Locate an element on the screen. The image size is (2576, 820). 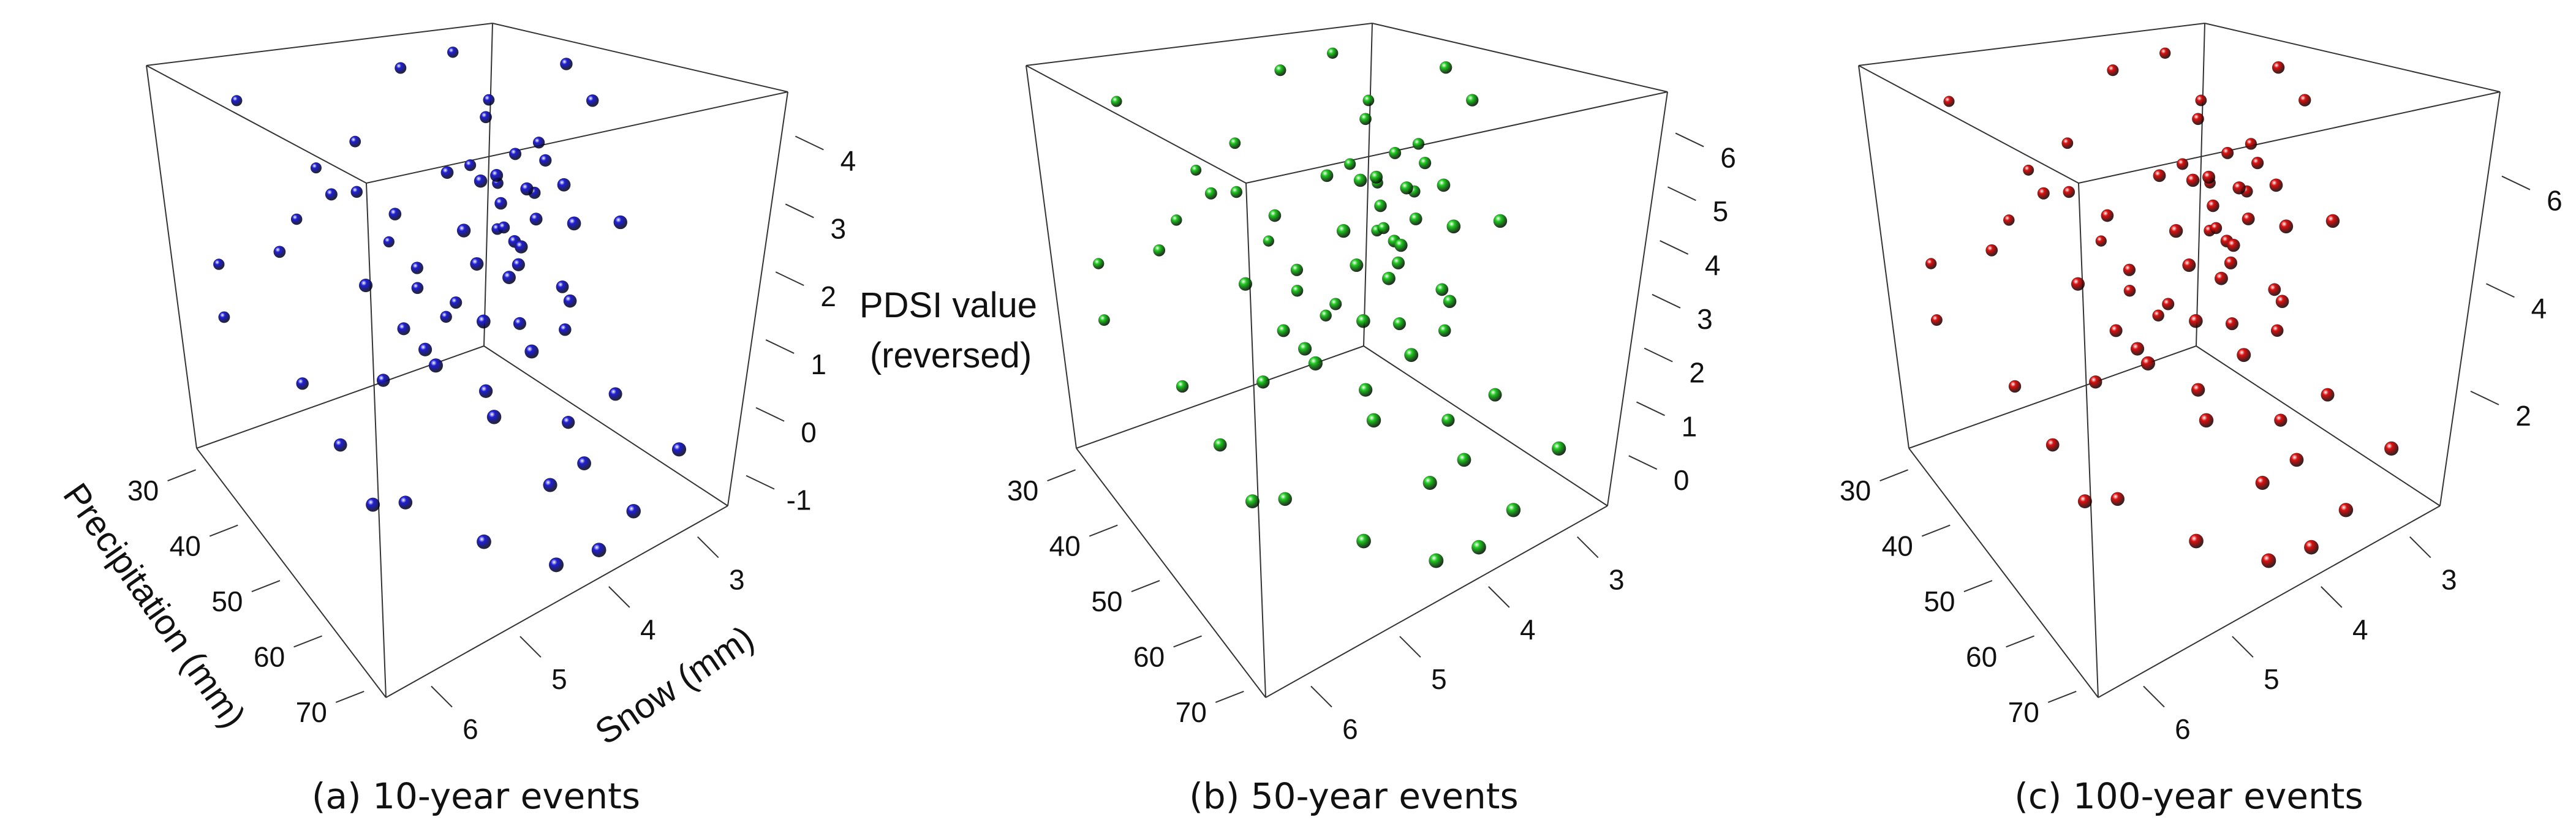
z-tick-label: 2 is located at coordinates (828, 296).